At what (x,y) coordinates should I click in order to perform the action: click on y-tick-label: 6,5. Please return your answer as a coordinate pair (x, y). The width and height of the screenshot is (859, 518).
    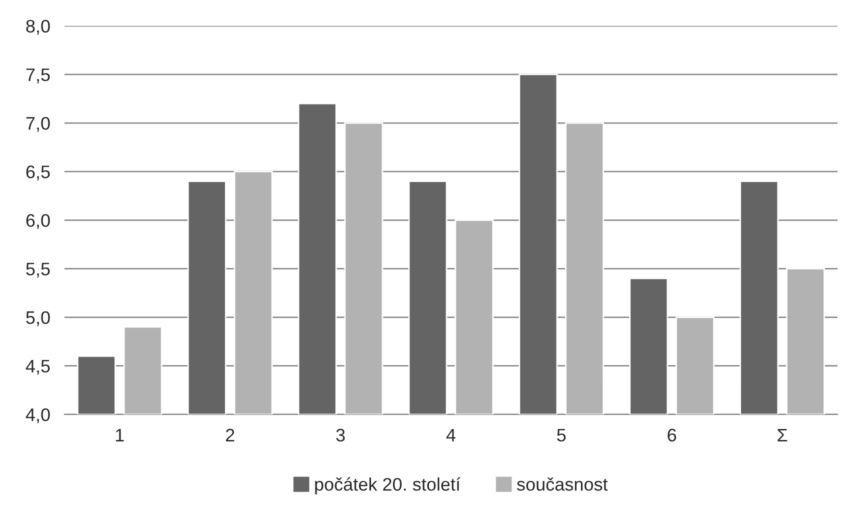
    Looking at the image, I should click on (38, 173).